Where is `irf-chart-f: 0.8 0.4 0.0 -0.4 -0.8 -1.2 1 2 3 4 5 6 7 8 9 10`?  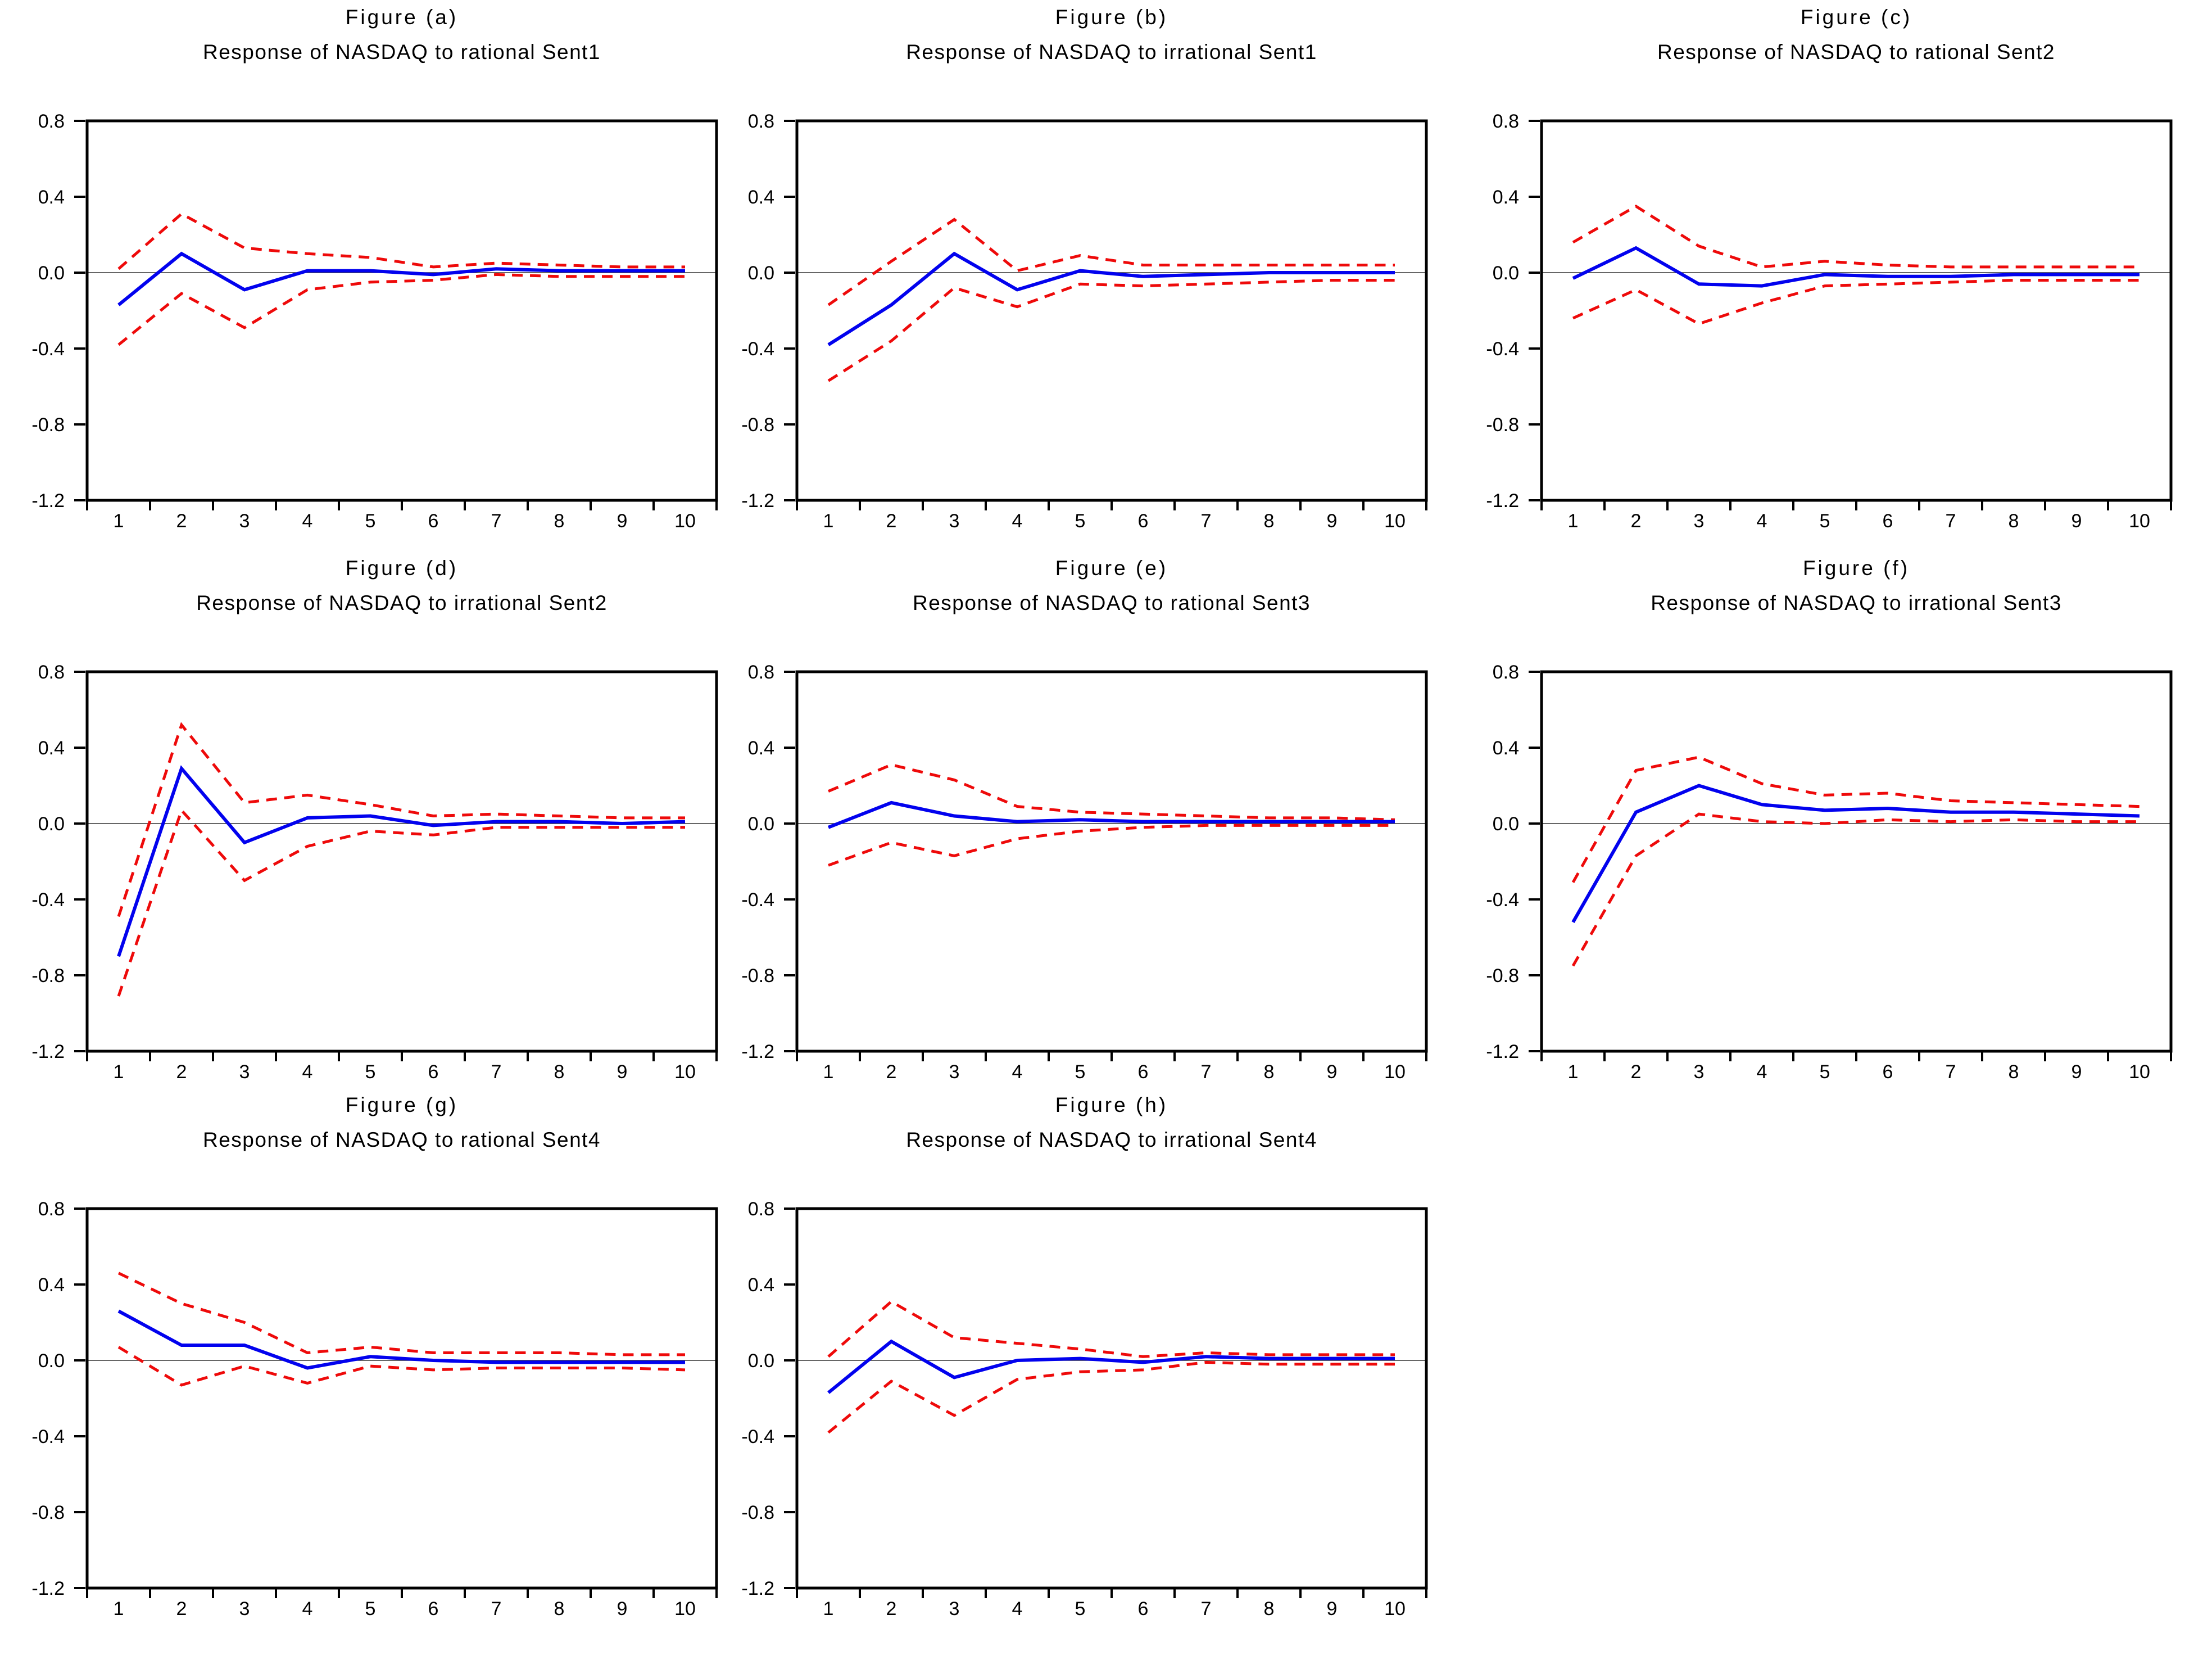
irf-chart-f: 0.8 0.4 0.0 -0.4 -0.8 -1.2 1 2 3 4 5 6 7 8 9 10 is located at coordinates (1830, 872).